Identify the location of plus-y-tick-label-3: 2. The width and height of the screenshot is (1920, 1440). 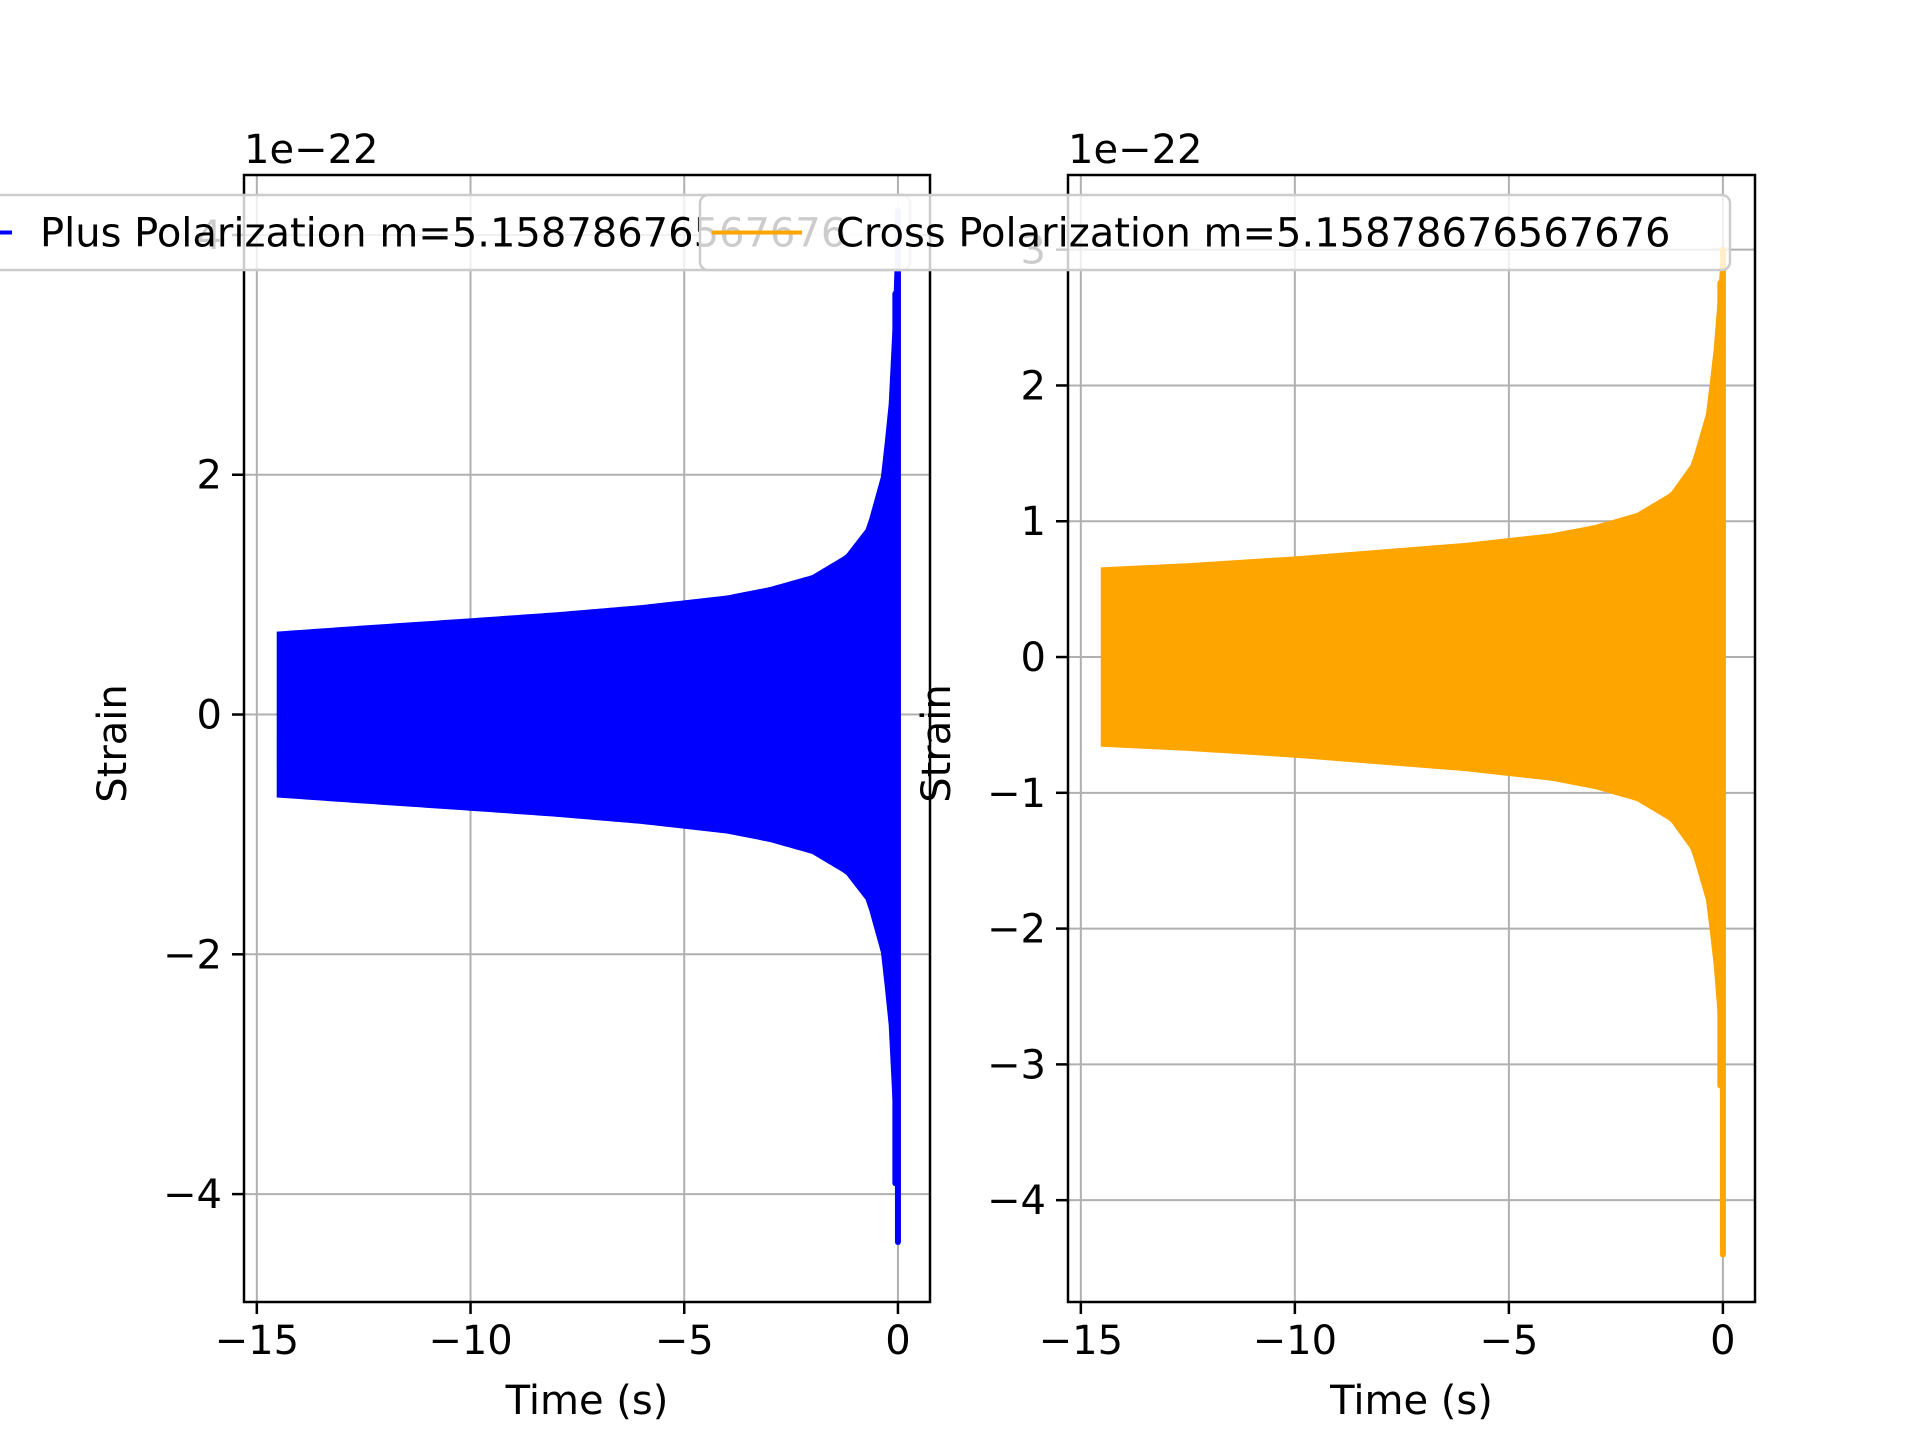
(209, 476).